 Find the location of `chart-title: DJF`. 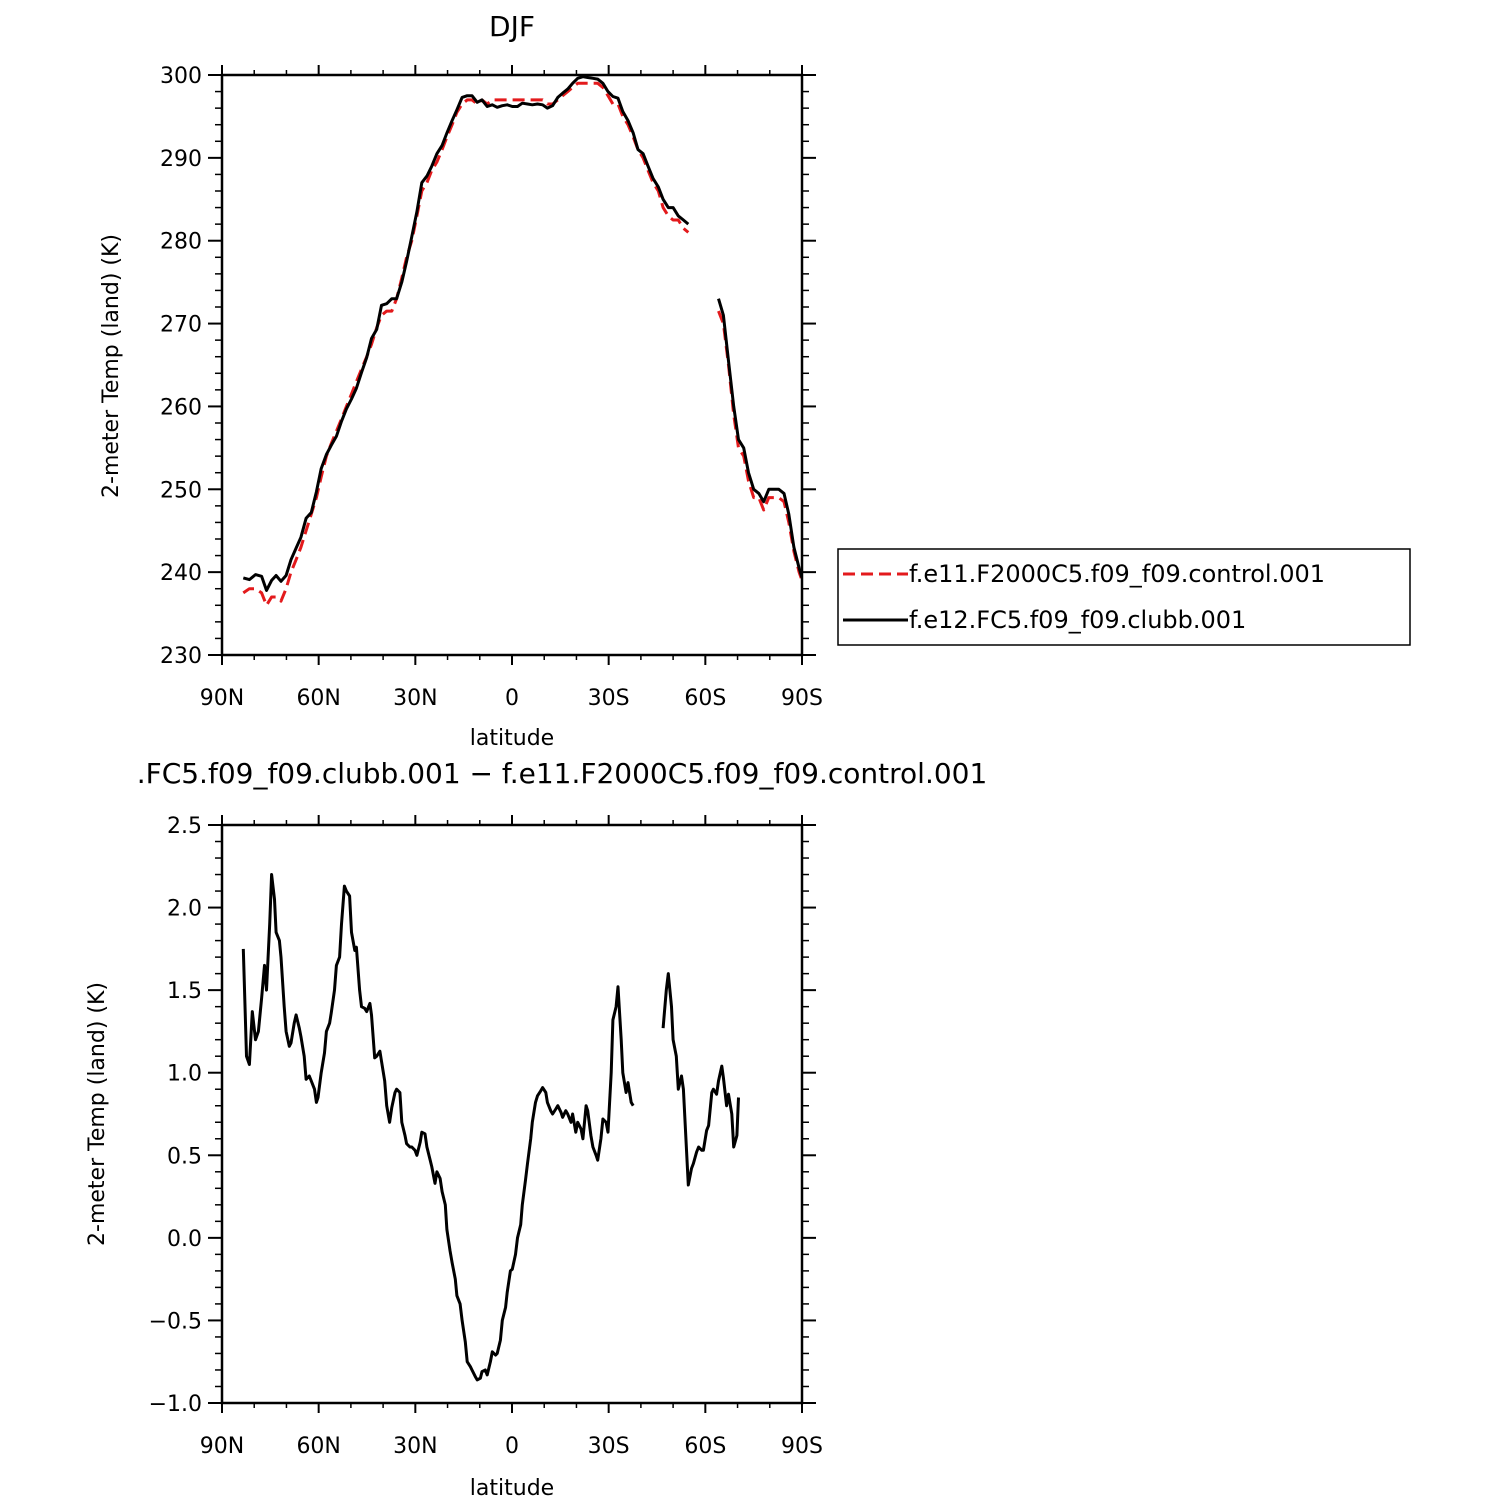

chart-title: DJF is located at coordinates (512, 26).